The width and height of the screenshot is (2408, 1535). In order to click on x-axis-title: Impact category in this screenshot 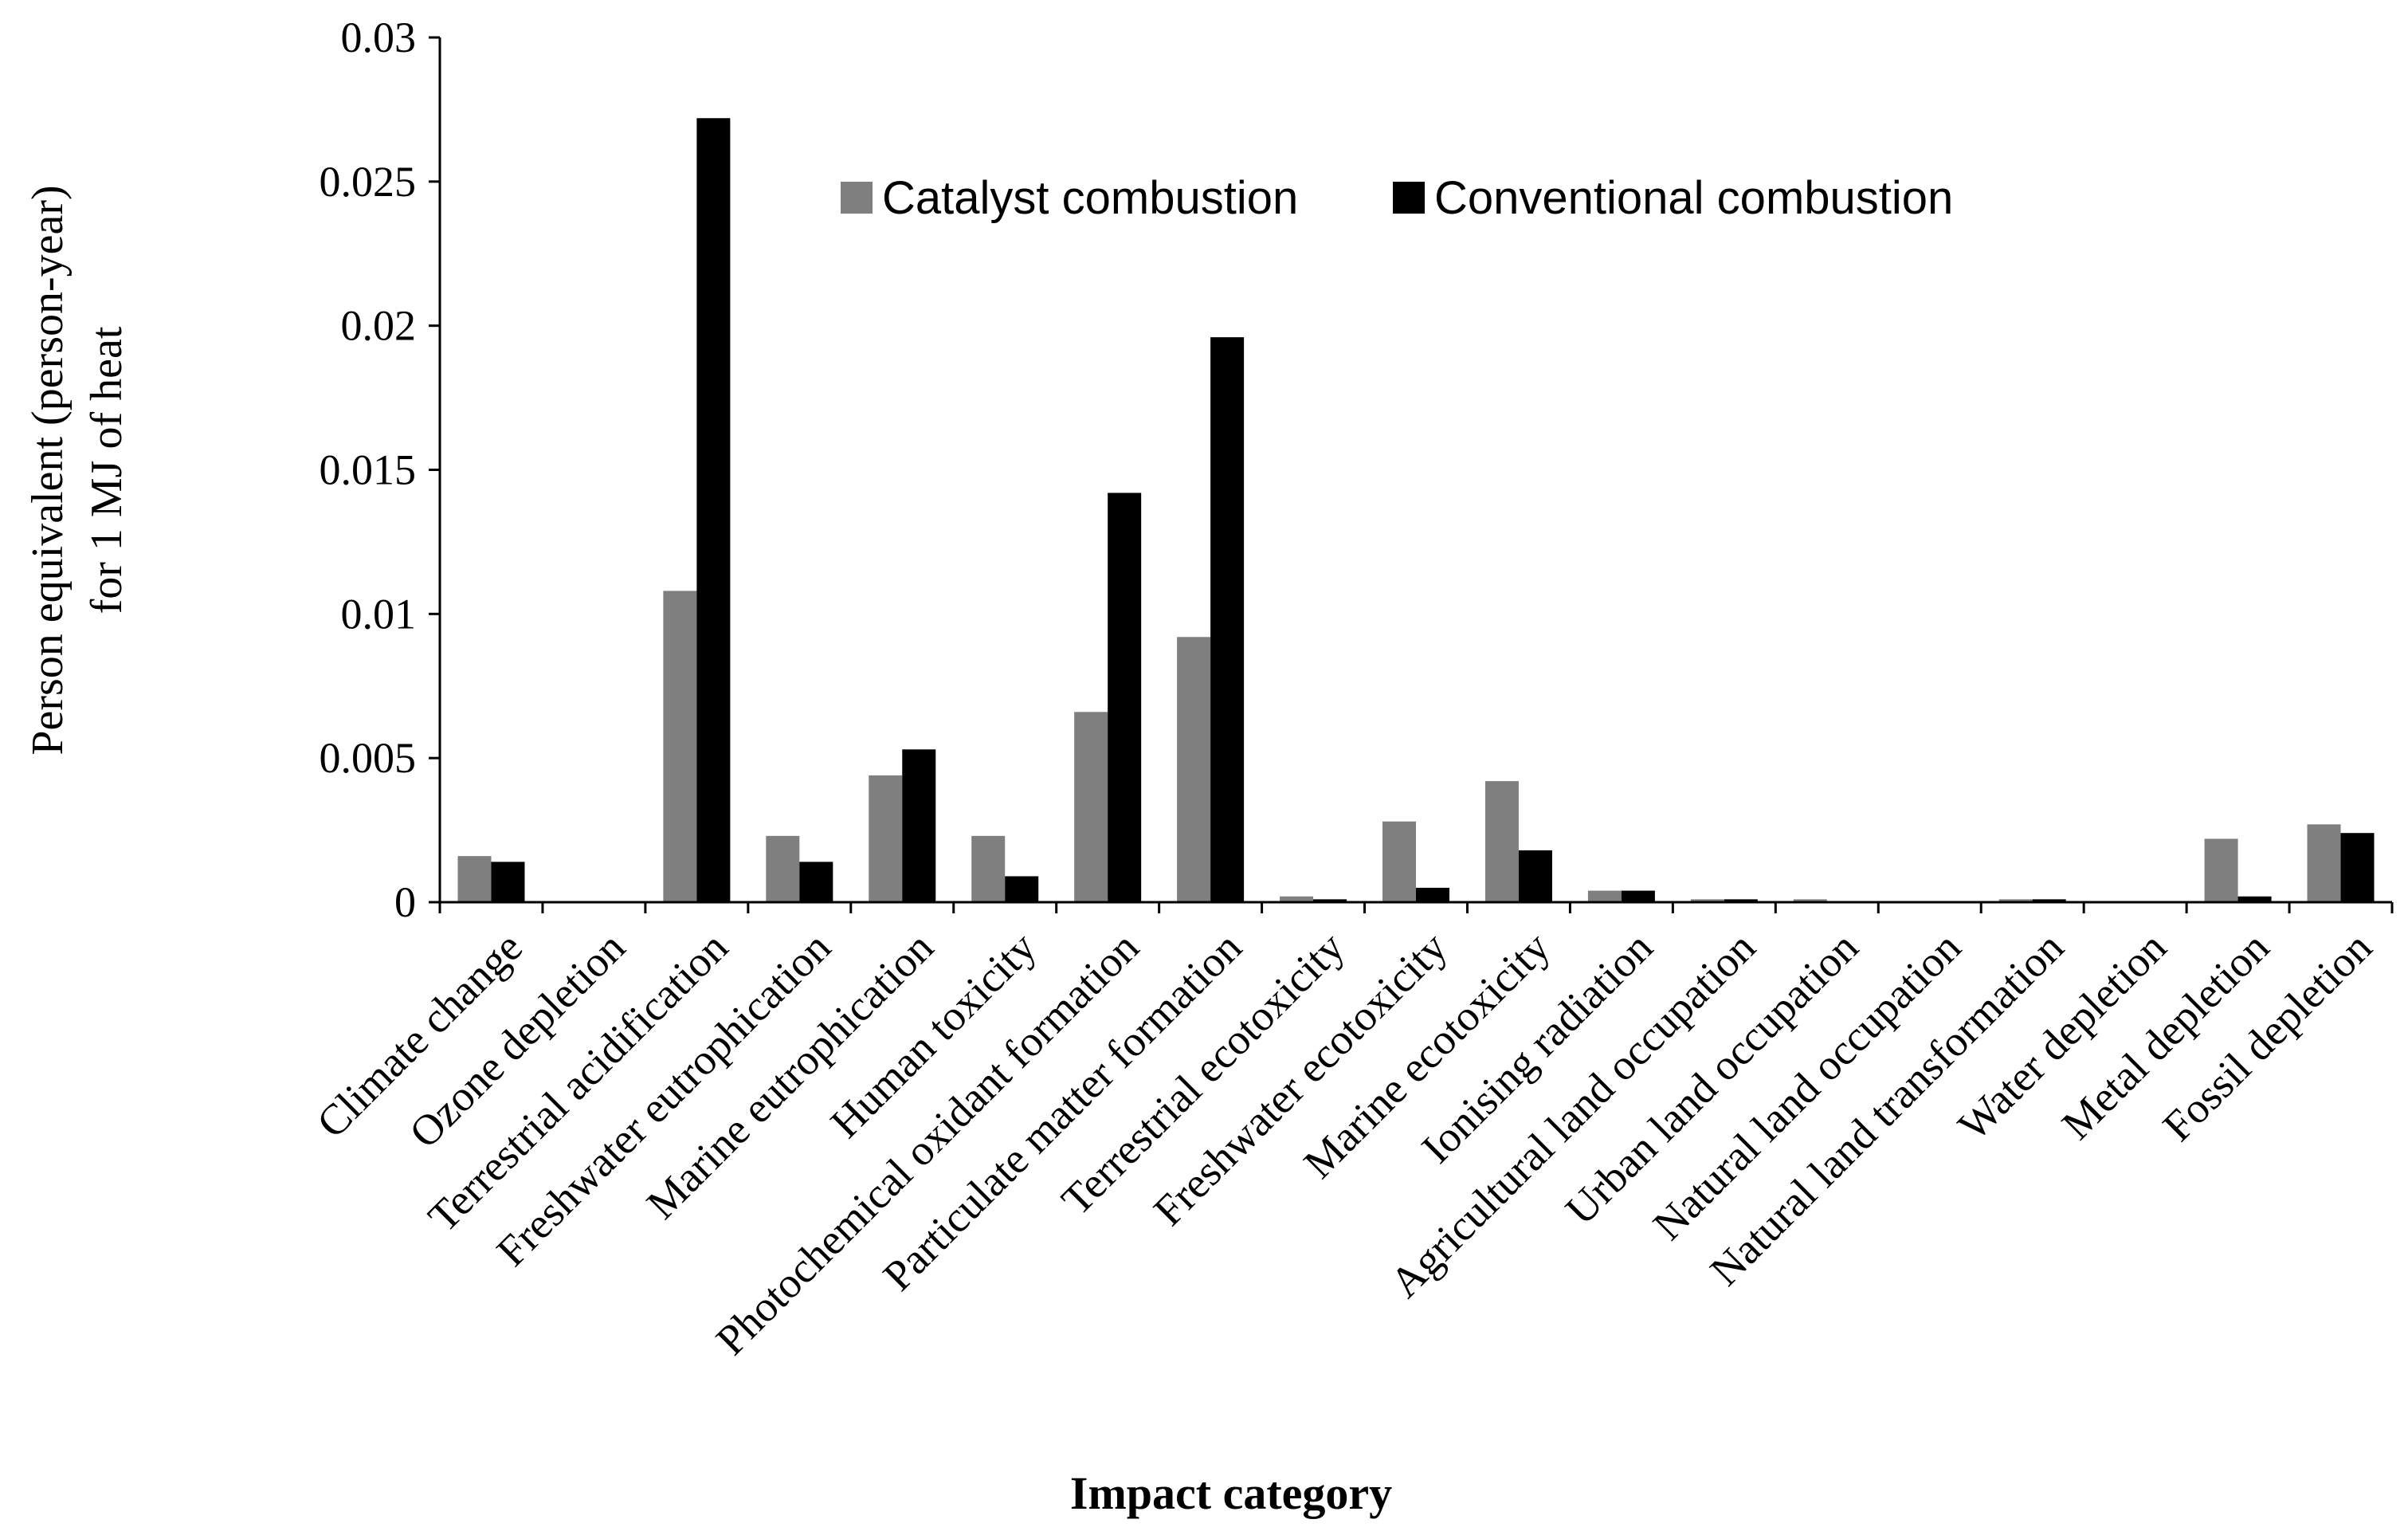, I will do `click(1231, 1493)`.